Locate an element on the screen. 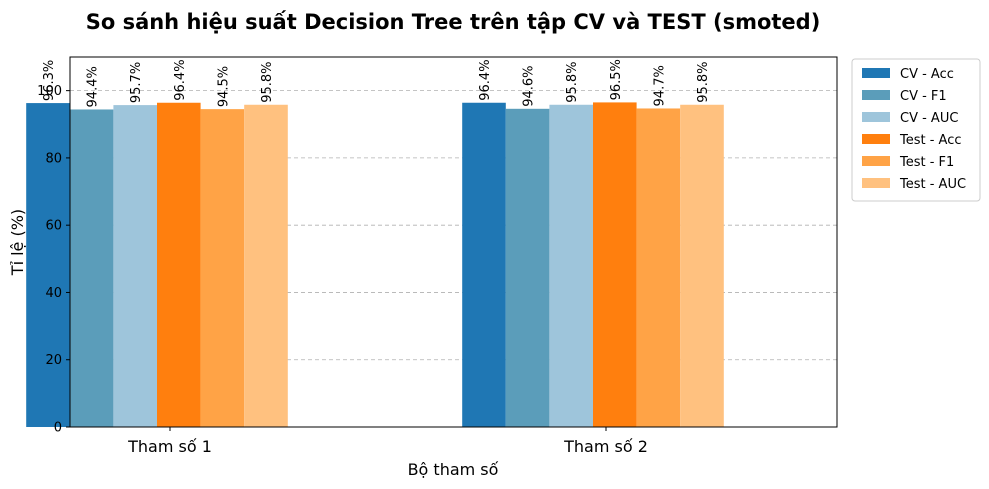  y-tick-label: 0 is located at coordinates (58, 428).